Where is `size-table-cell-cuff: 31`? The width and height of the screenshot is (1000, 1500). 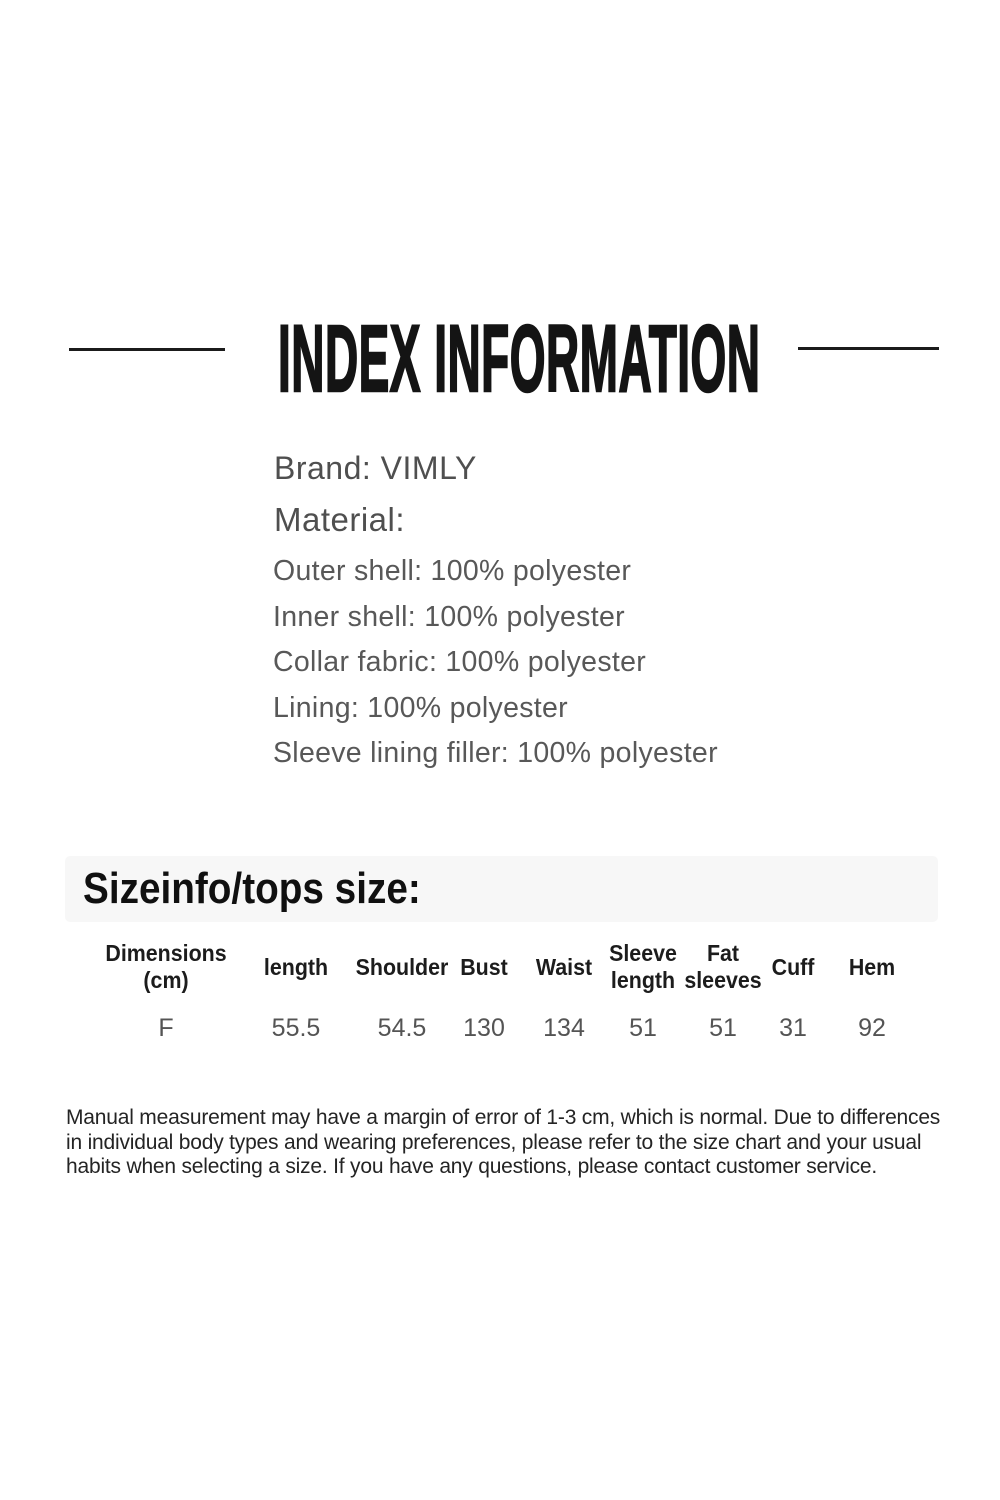 size-table-cell-cuff: 31 is located at coordinates (793, 1028).